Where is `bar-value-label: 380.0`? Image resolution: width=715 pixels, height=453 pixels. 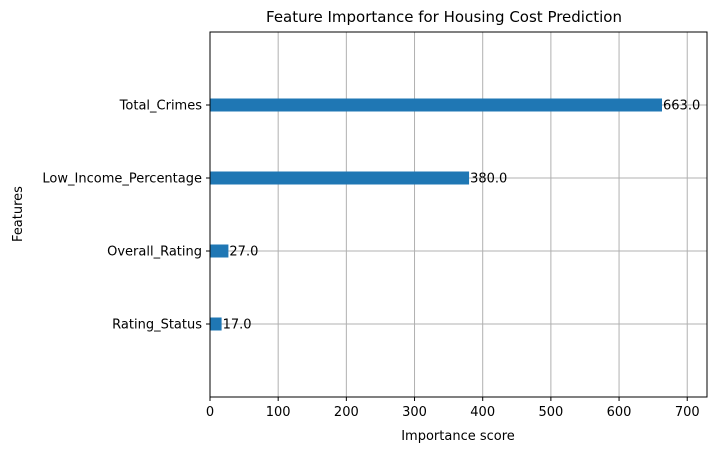
bar-value-label: 380.0 is located at coordinates (488, 179).